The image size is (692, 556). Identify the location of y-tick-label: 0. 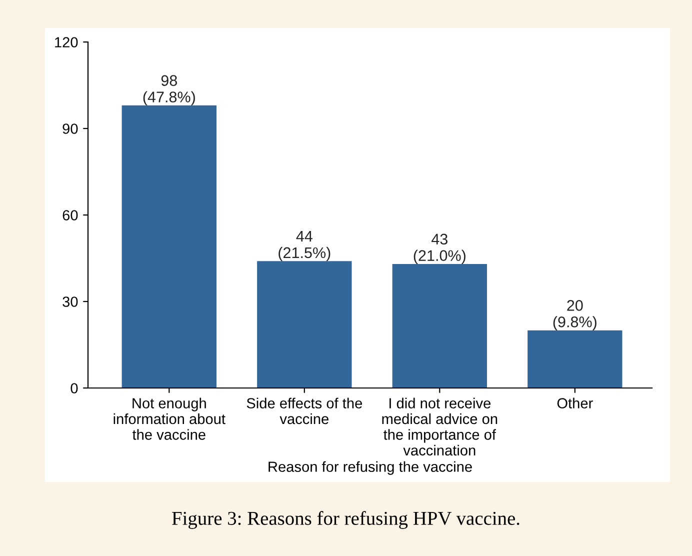
(74, 388).